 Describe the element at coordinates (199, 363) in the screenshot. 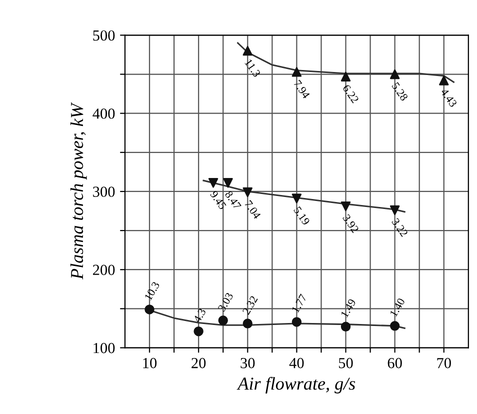

I see `x-tick-label: 20` at that location.